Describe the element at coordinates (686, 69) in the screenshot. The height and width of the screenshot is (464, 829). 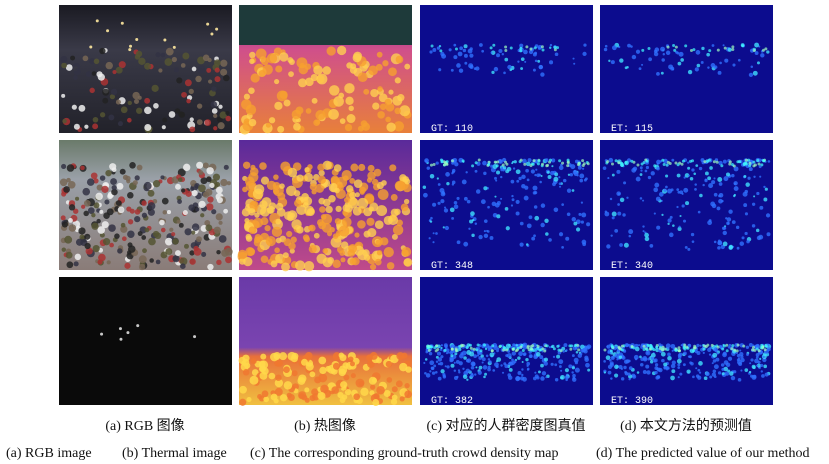
I see `density-map` at that location.